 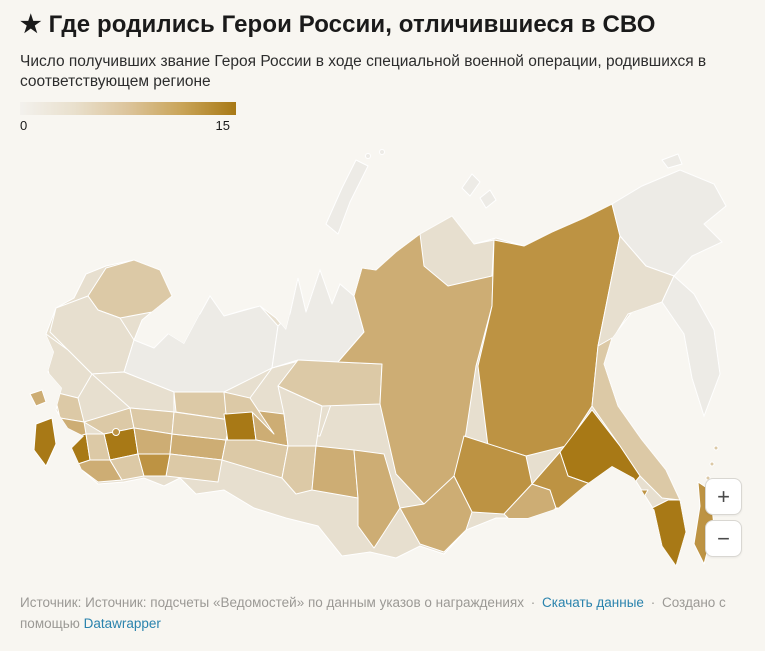 I want to click on legend-max-label: 15, so click(x=222, y=125).